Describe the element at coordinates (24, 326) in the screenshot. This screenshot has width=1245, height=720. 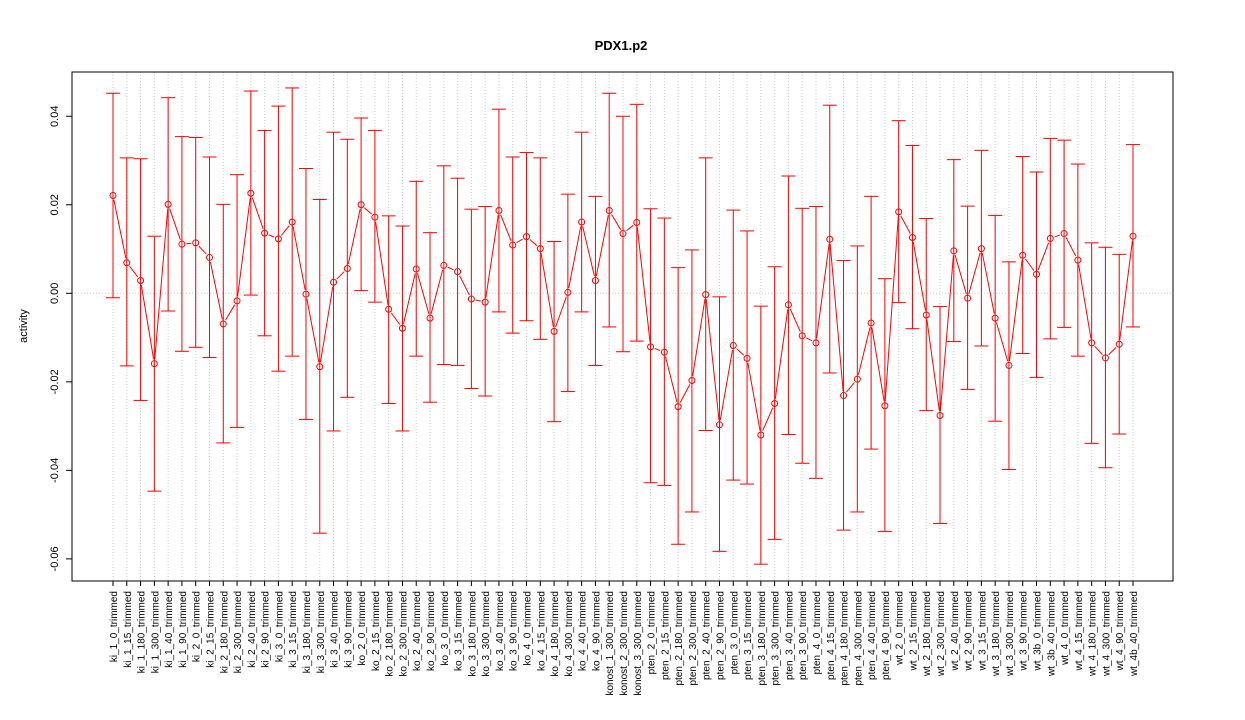
I see `y-axis-label: activity` at that location.